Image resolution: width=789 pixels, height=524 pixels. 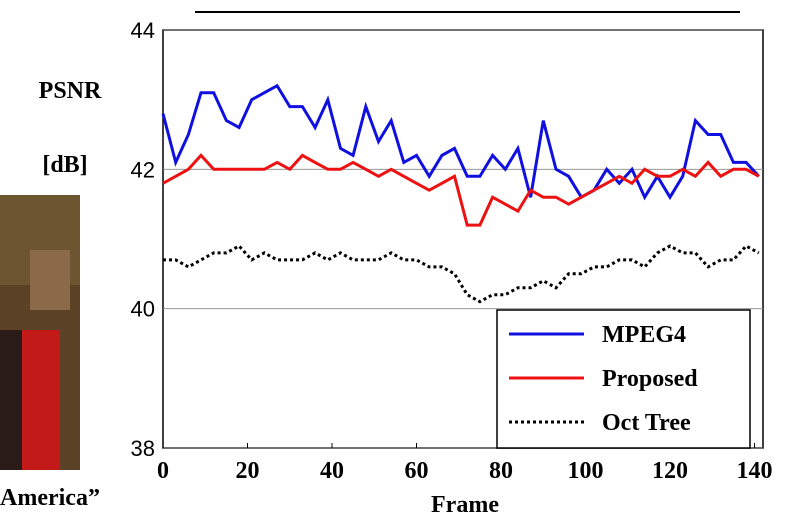 I want to click on x-tick-label: 140, so click(x=755, y=471).